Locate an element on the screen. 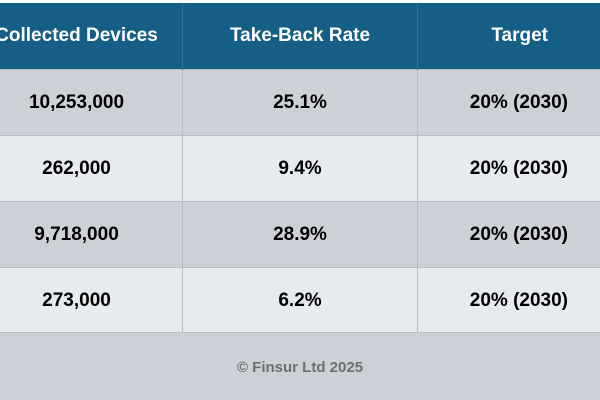 This screenshot has height=400, width=600. cell-take-back-rate: 25.1% is located at coordinates (300, 102).